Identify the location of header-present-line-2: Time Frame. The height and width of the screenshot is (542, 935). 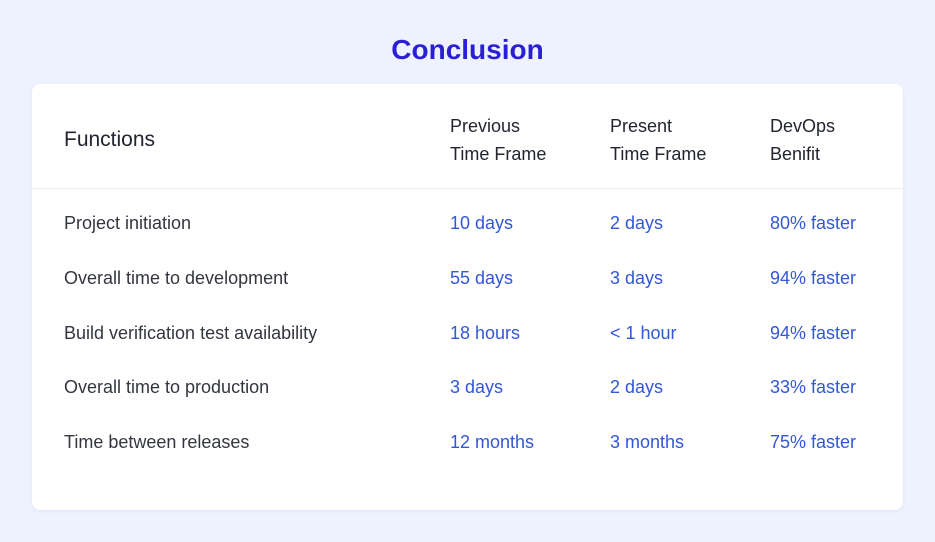
(658, 154).